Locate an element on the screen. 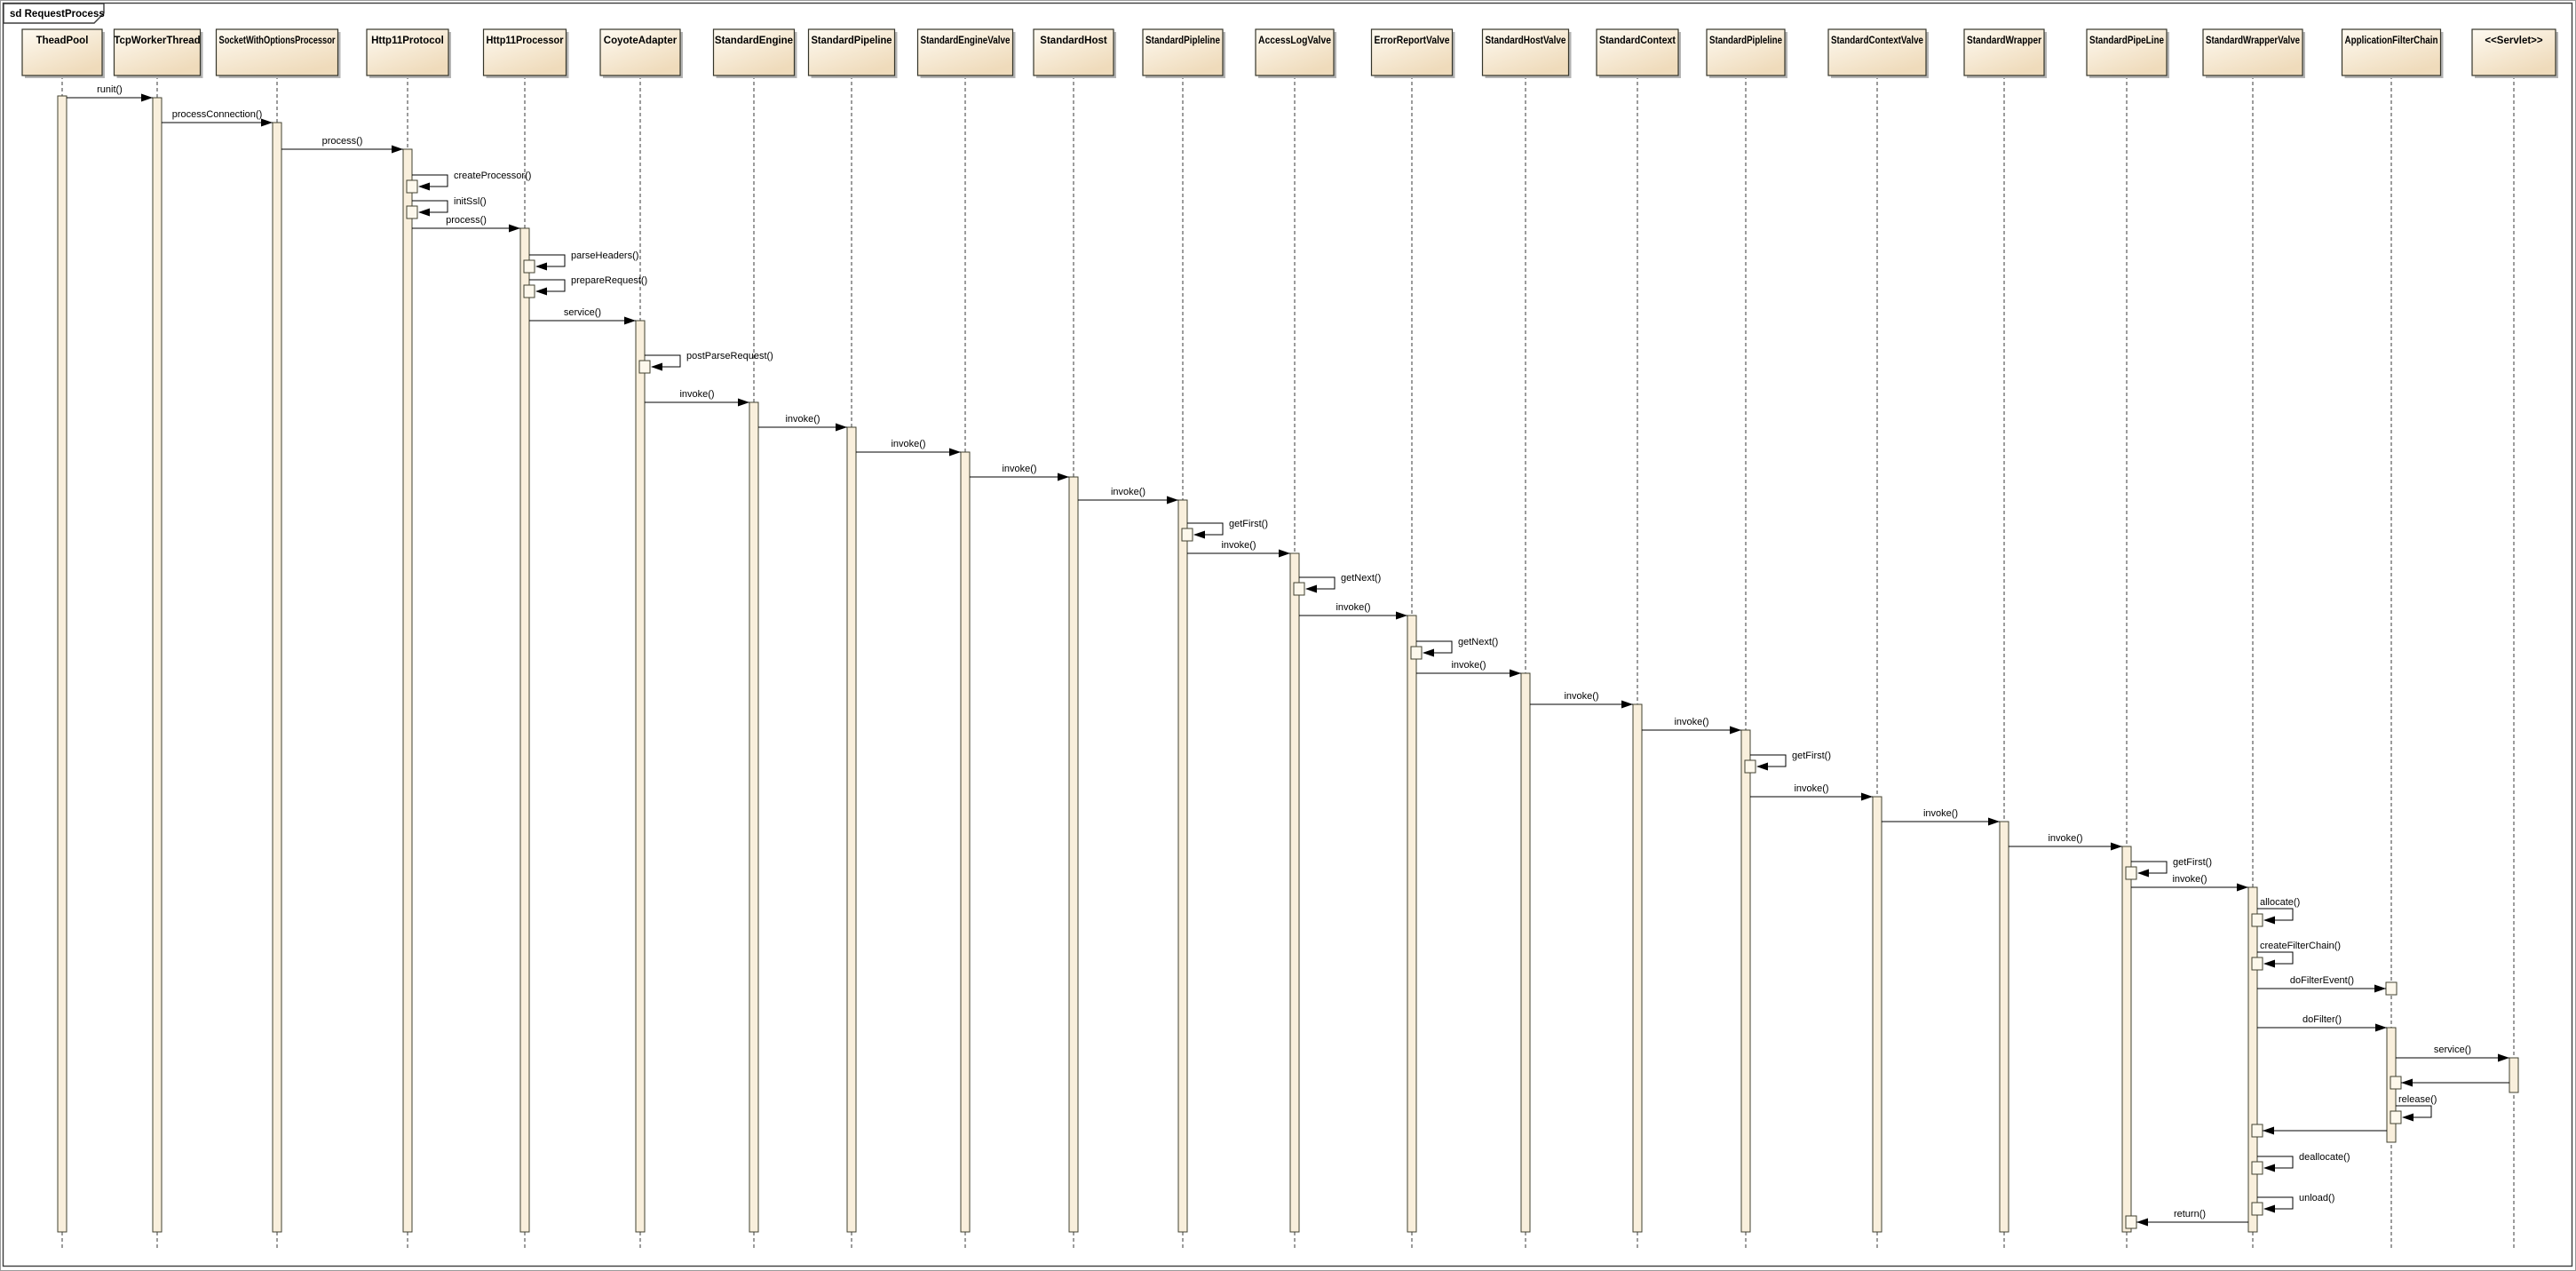  message-process: process() is located at coordinates (466, 224).